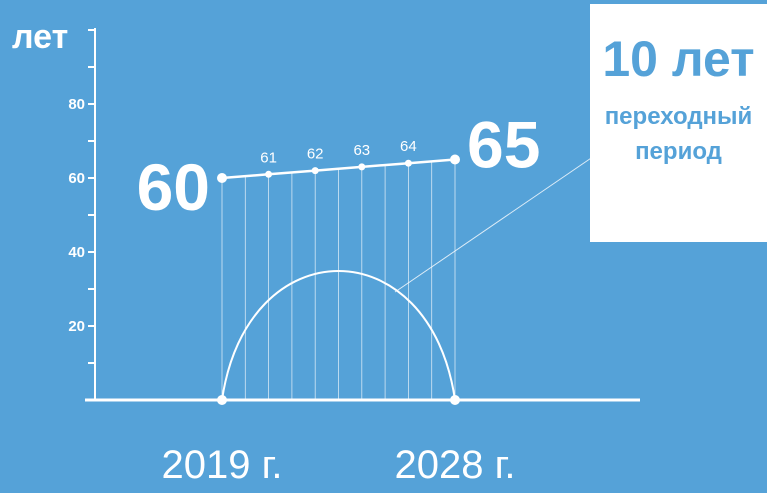 This screenshot has height=493, width=767. Describe the element at coordinates (679, 135) in the screenshot. I see `callout-subtitle: переходный период` at that location.